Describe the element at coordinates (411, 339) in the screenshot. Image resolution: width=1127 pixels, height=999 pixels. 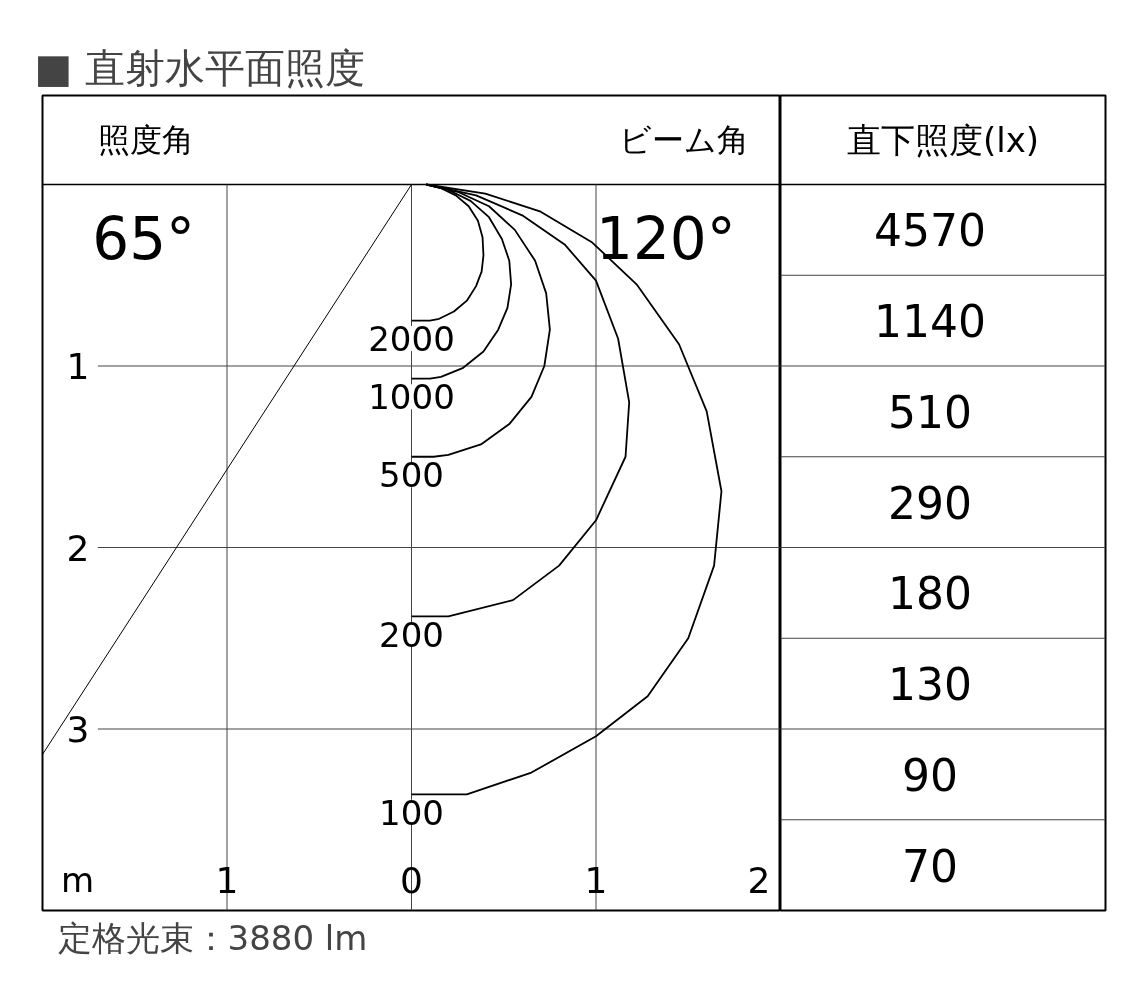
I see `series-label: 2000` at that location.